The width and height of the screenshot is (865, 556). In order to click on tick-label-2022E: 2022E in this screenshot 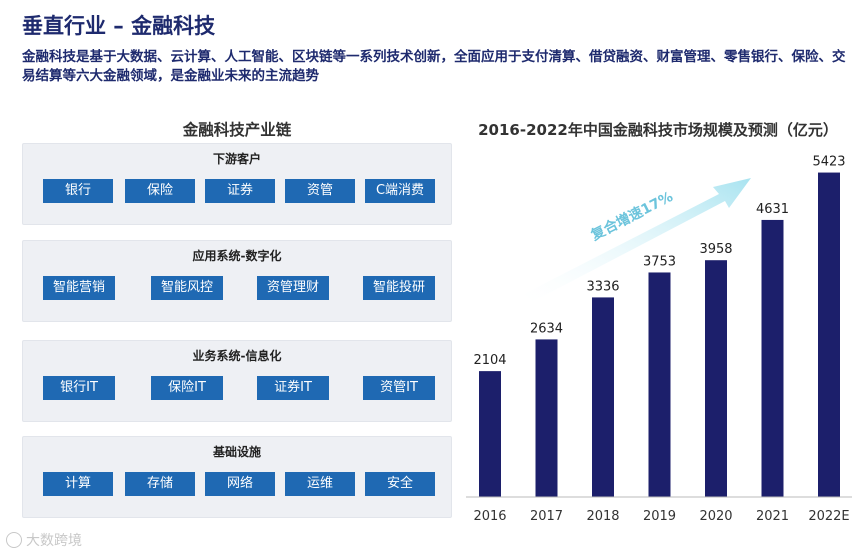, I will do `click(828, 516)`.